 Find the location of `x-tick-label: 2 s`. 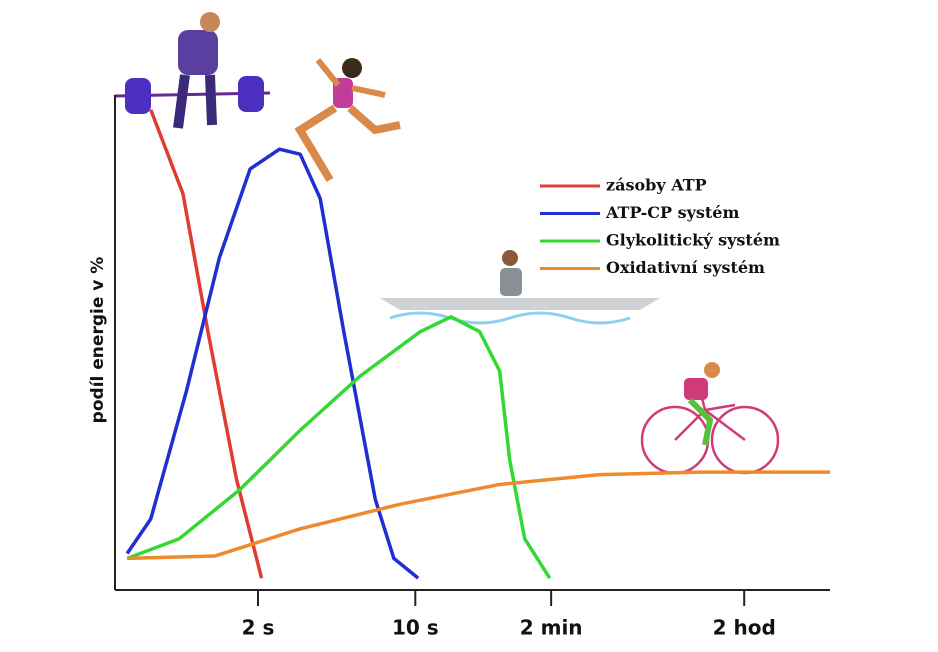

x-tick-label: 2 s is located at coordinates (258, 628).